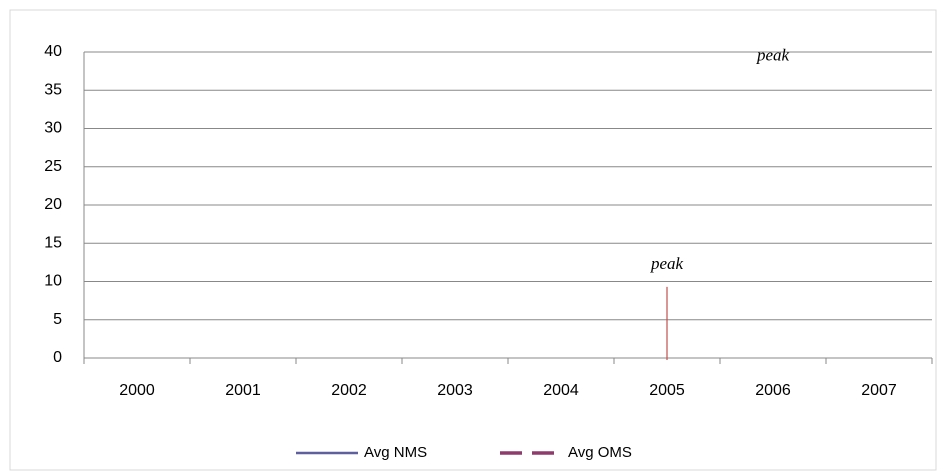 This screenshot has height=474, width=938. Describe the element at coordinates (395, 452) in the screenshot. I see `legend-label: Avg NMS` at that location.